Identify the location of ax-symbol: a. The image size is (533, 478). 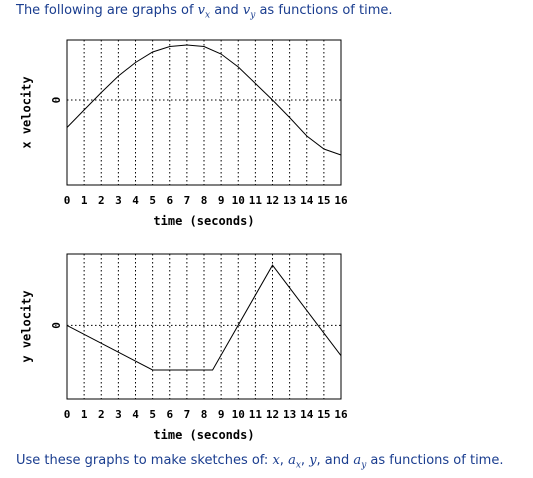
(292, 460).